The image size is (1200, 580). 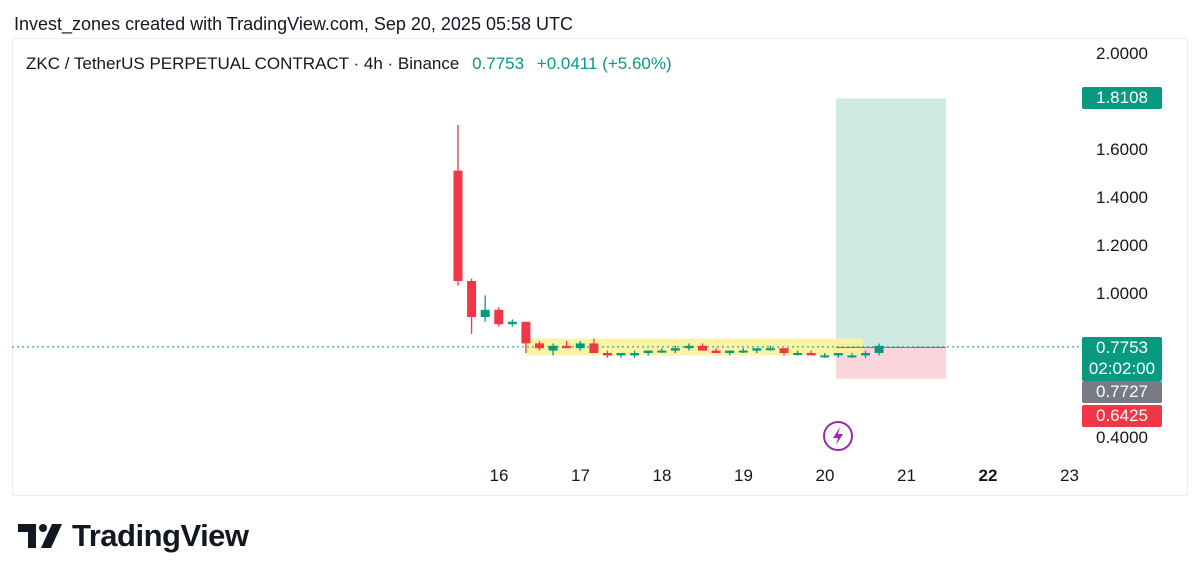 I want to click on y-tick-label: 1.6000, so click(x=1122, y=149).